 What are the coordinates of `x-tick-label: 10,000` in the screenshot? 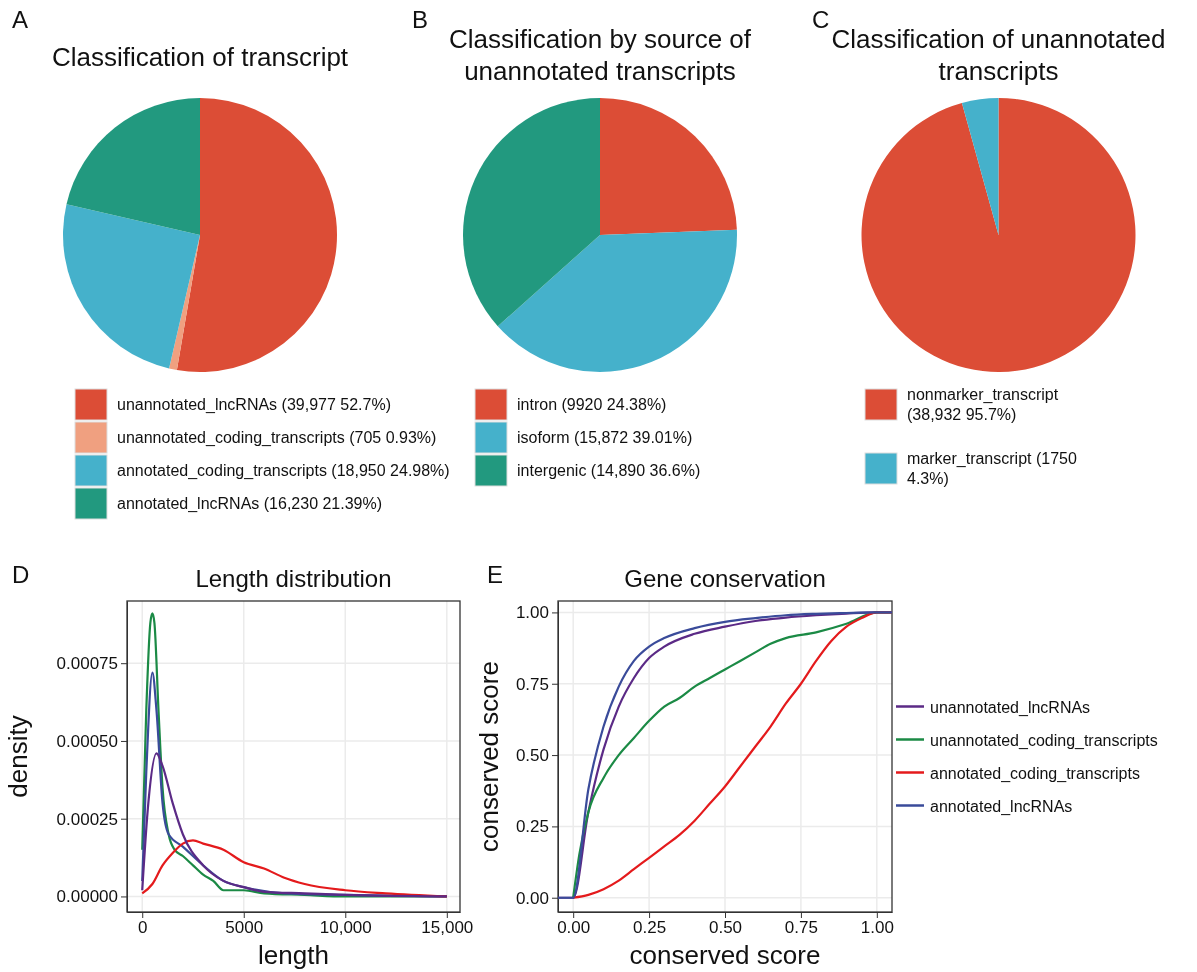 It's located at (345, 928).